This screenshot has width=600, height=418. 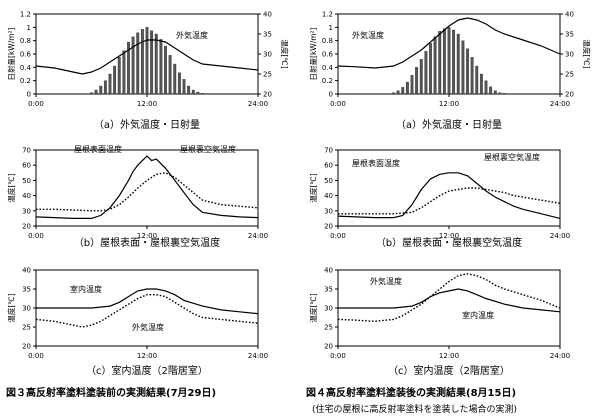 I want to click on y2-tick-label: 40, so click(x=267, y=15).